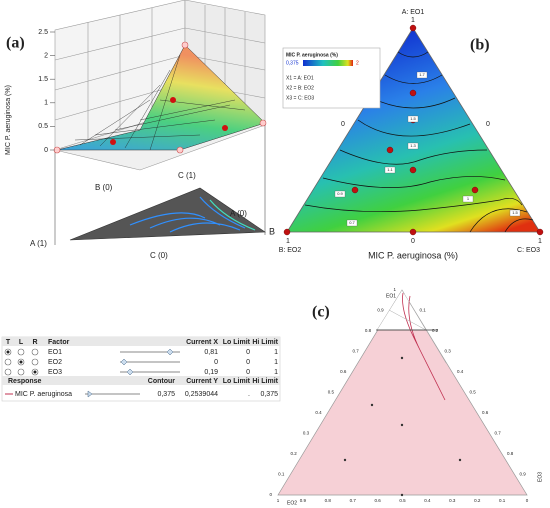  I want to click on table-cell: 0,375, so click(166, 394).